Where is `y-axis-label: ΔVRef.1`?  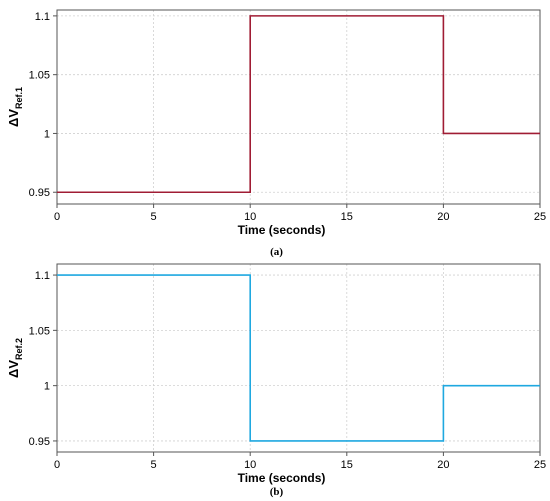
y-axis-label: ΔVRef.1 is located at coordinates (15, 107).